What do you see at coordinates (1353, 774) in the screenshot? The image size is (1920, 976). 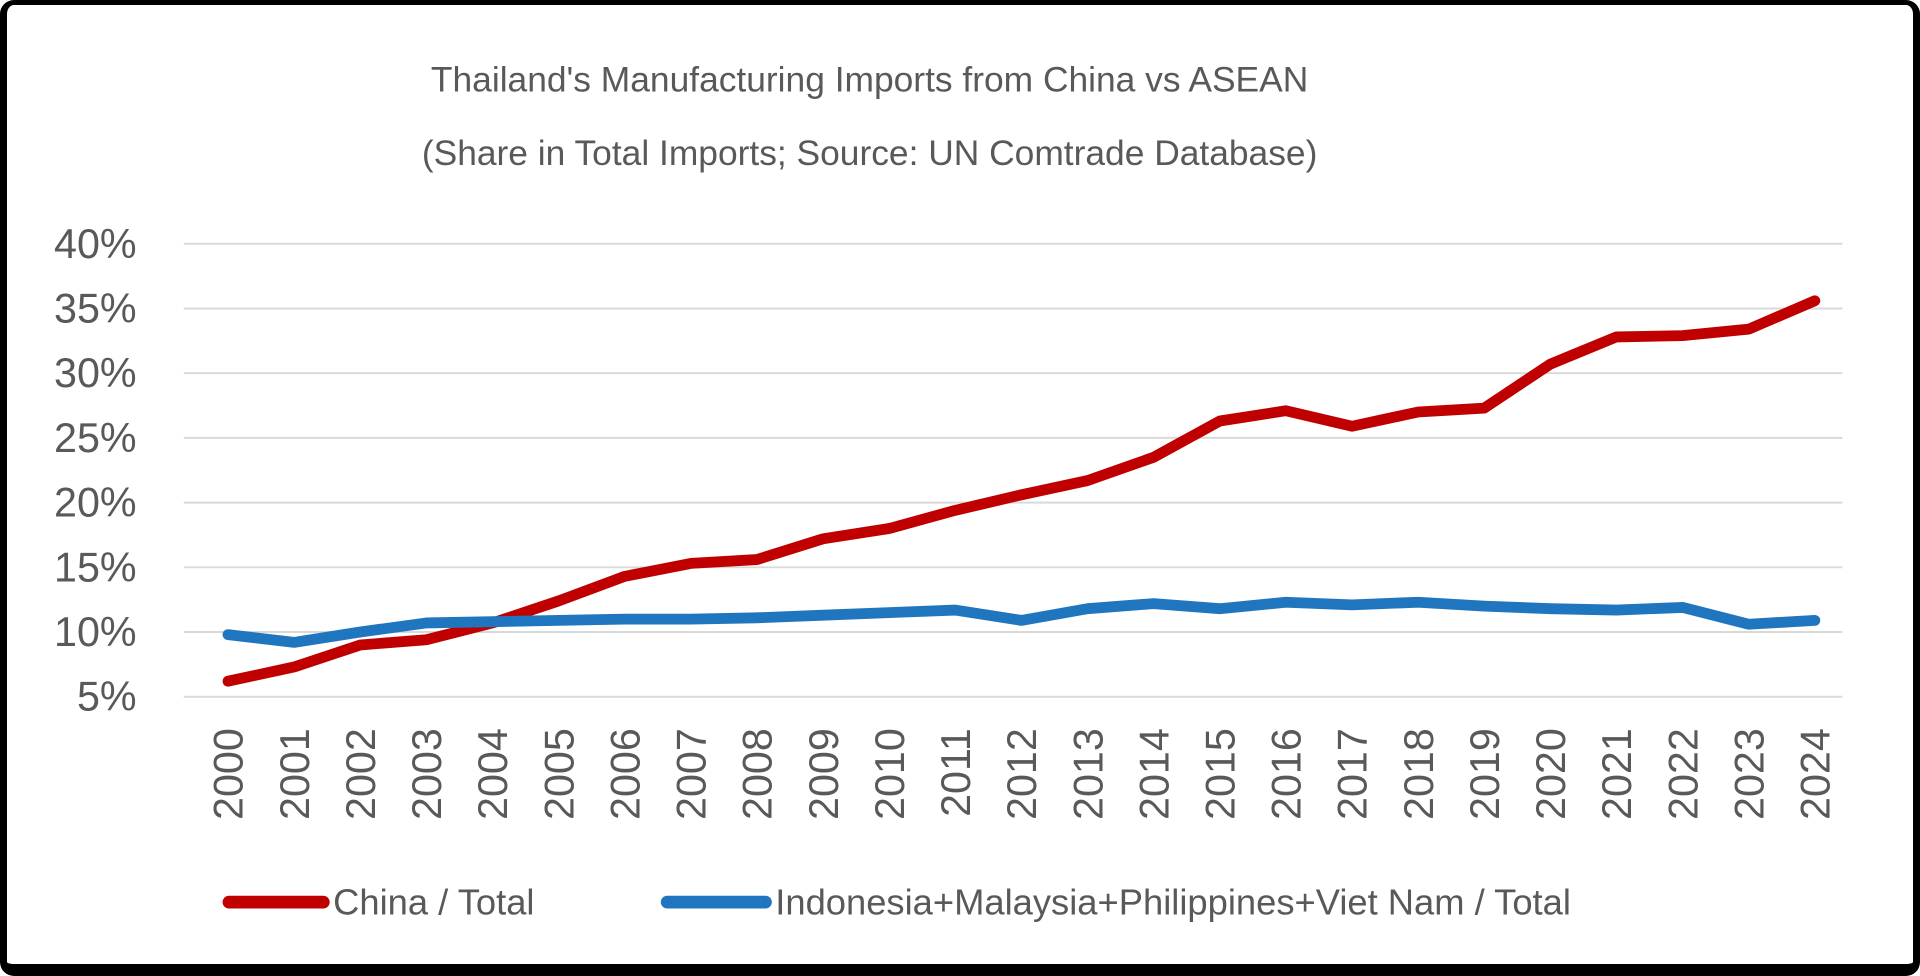 I see `x-tick-label: 2017` at bounding box center [1353, 774].